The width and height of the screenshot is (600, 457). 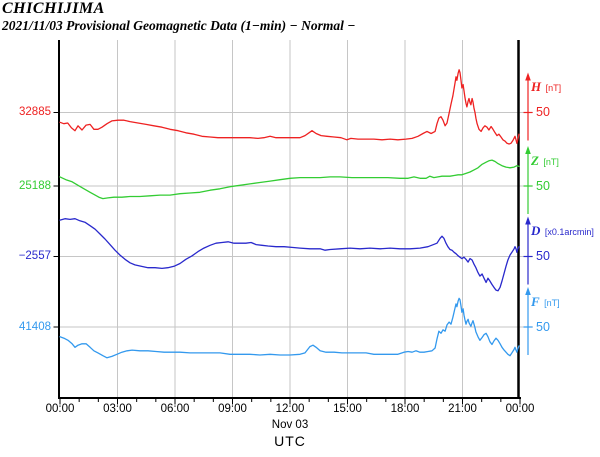 I want to click on x-tick-label-2100: 21:00, so click(x=462, y=409).